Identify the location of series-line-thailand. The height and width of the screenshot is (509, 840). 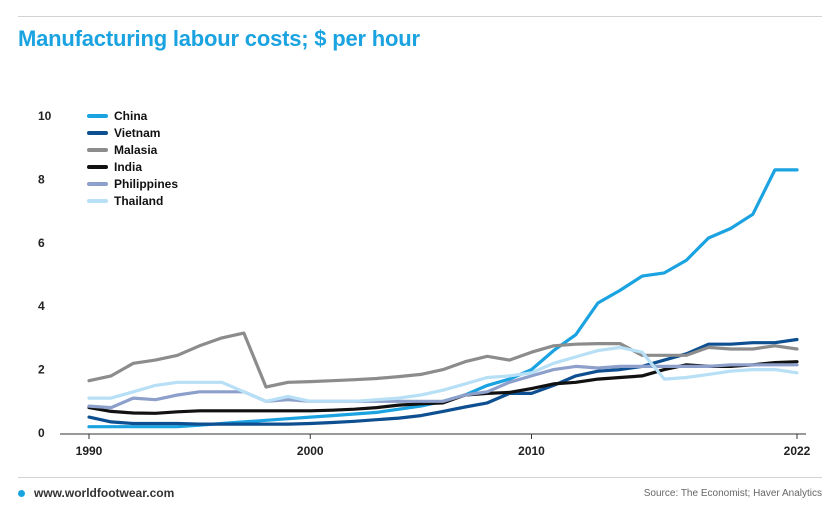
(443, 374).